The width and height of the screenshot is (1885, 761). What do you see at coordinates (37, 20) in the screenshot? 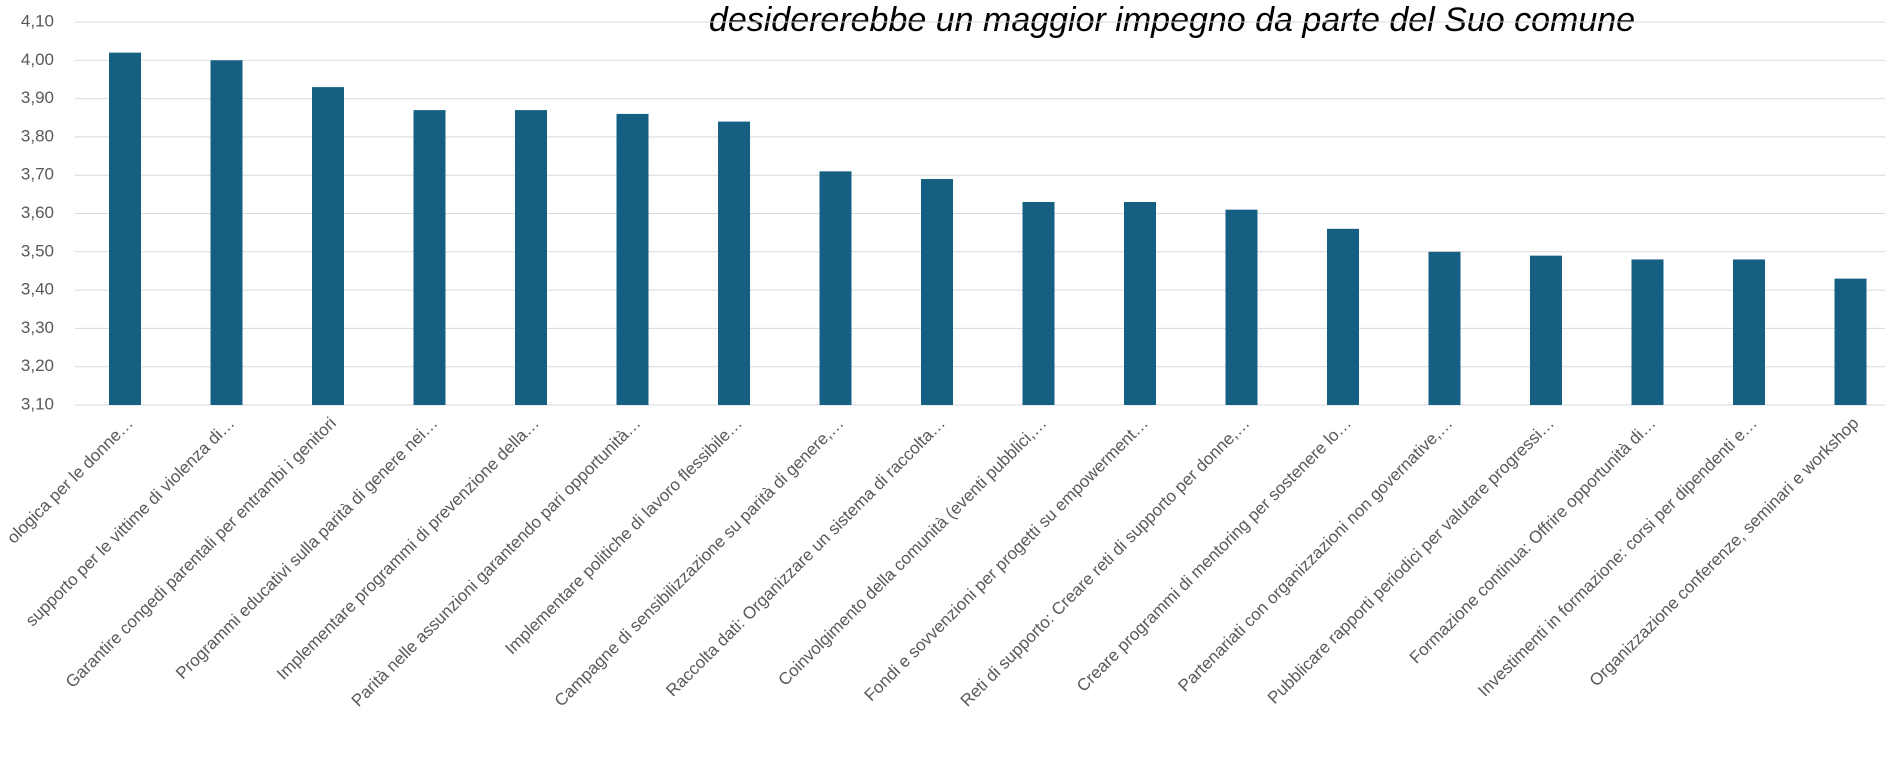
I see `y-tick-label: 4,10` at bounding box center [37, 20].